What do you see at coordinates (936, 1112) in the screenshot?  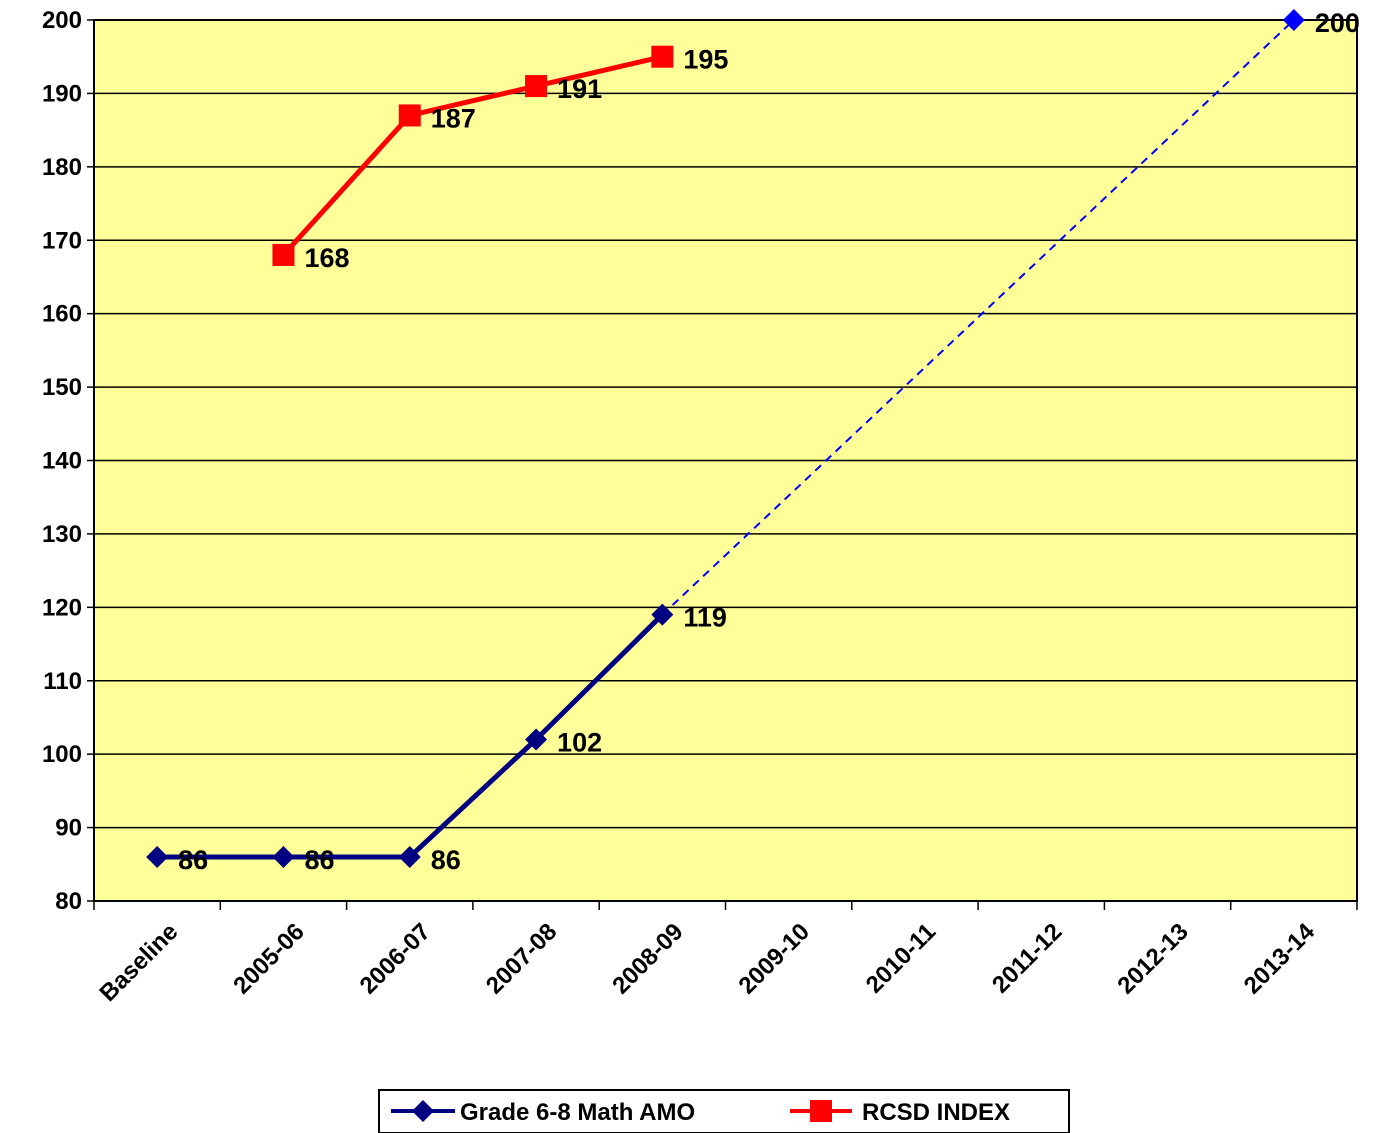 I see `legend-label: RCSD INDEX` at bounding box center [936, 1112].